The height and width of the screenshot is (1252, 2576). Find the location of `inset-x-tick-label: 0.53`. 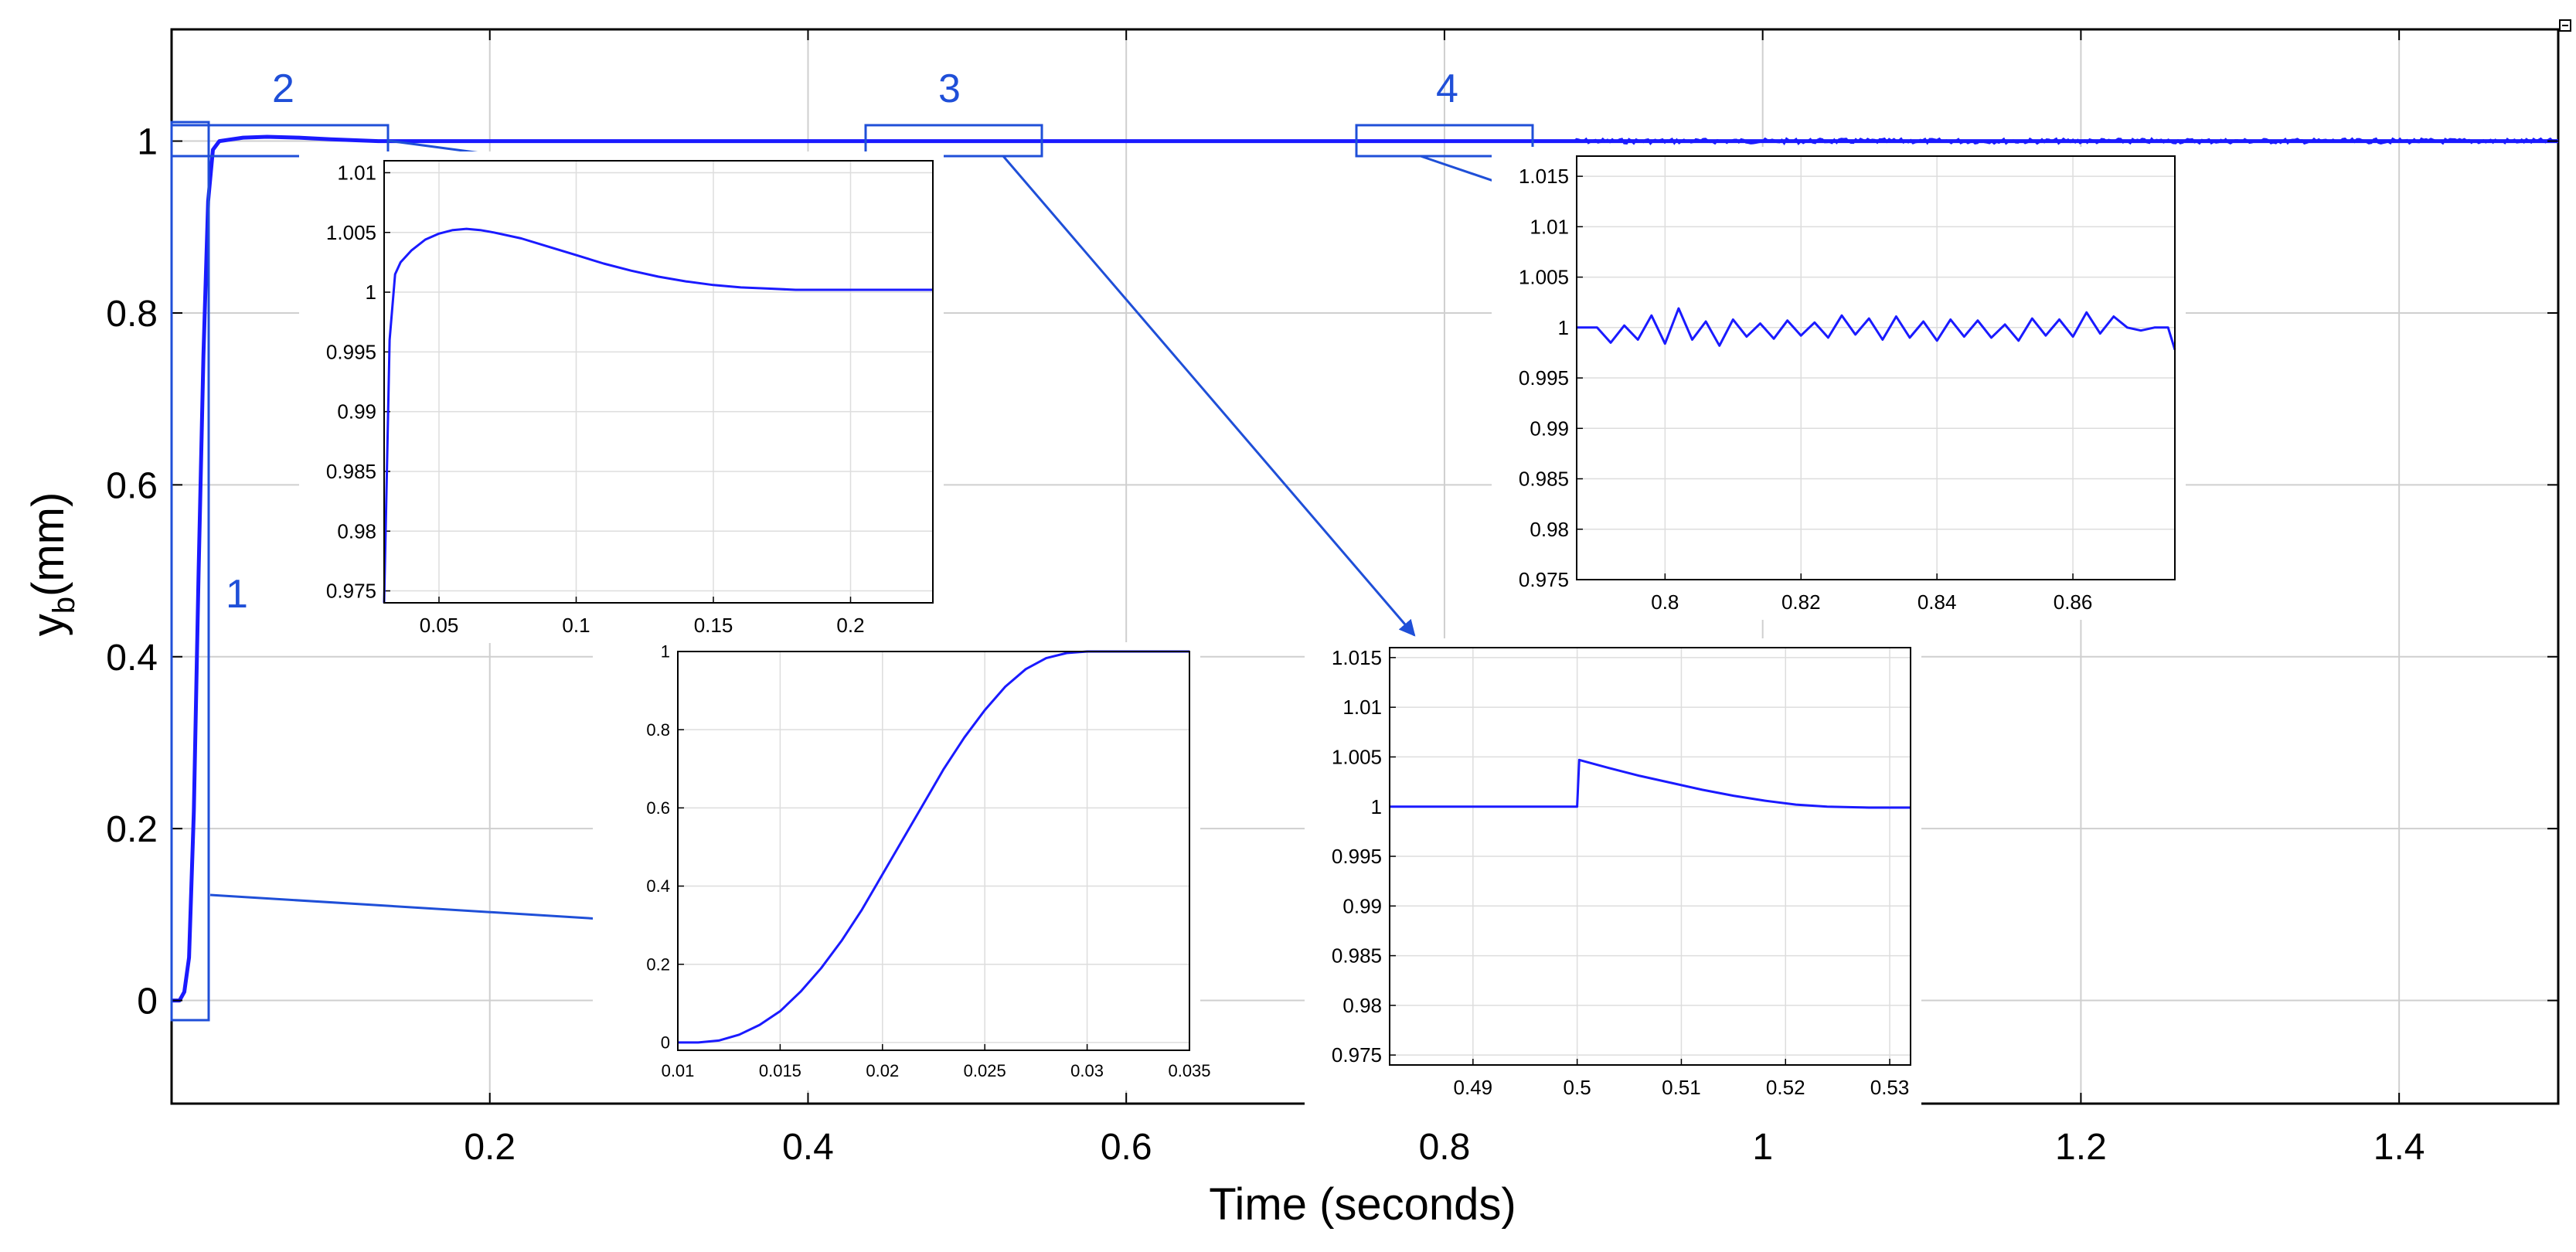

inset-x-tick-label: 0.53 is located at coordinates (1890, 1087).